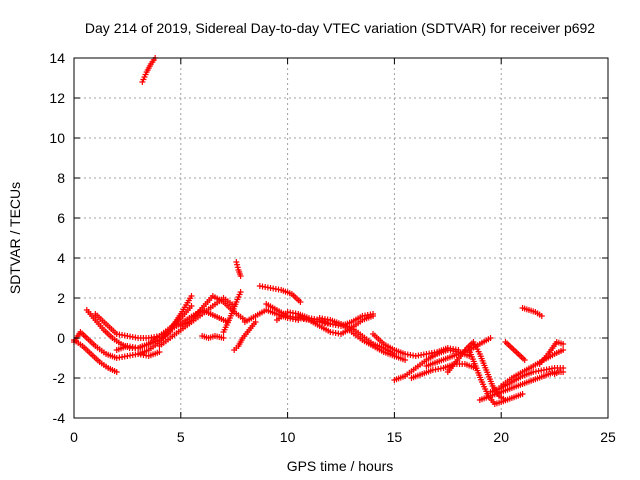  What do you see at coordinates (59, 418) in the screenshot?
I see `y-tick-label: -4` at bounding box center [59, 418].